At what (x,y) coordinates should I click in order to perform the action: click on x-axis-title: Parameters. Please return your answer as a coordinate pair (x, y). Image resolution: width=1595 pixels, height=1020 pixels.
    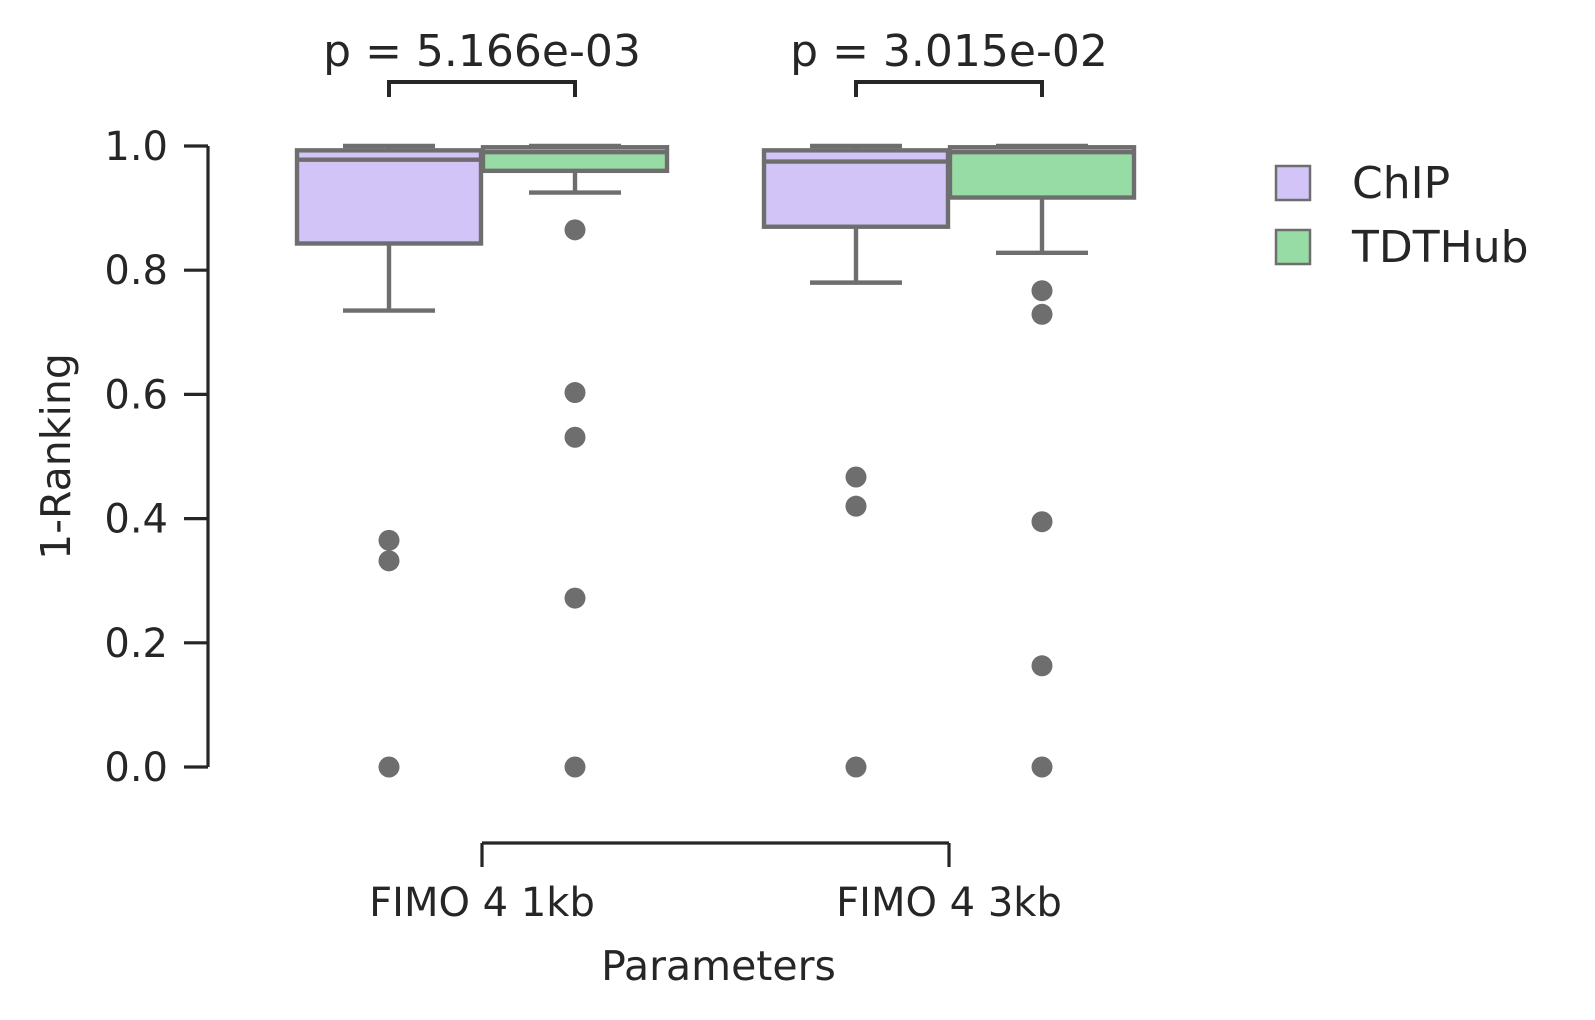
    Looking at the image, I should click on (718, 966).